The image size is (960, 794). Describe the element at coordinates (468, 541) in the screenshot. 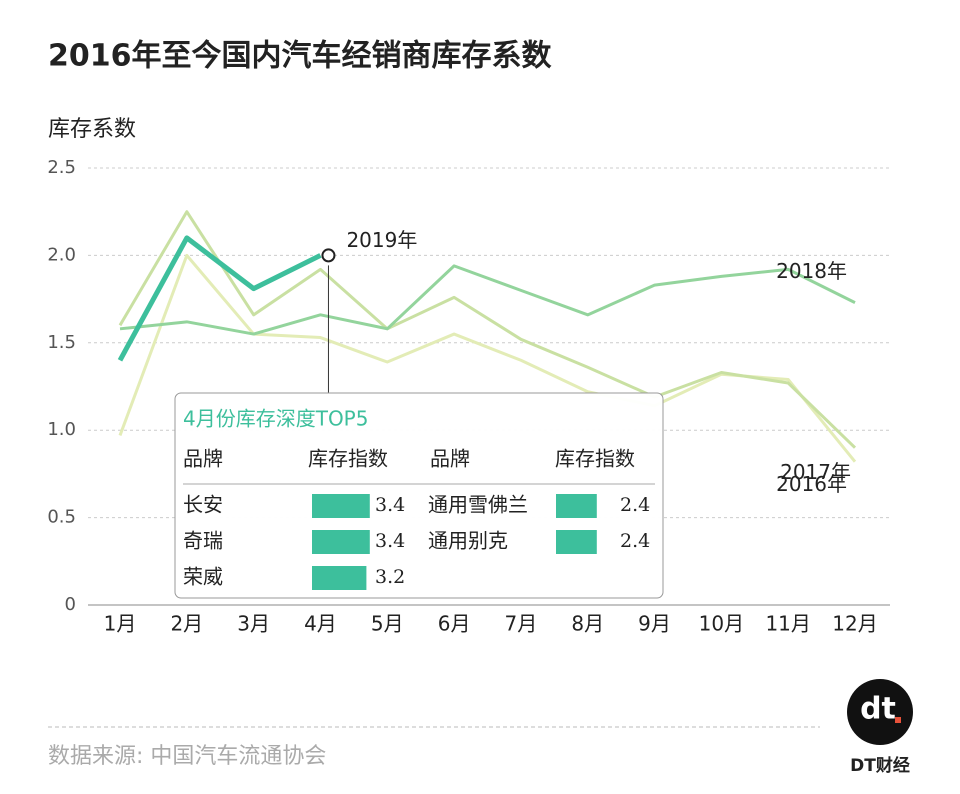

I see `brand-name: 通用别克` at that location.